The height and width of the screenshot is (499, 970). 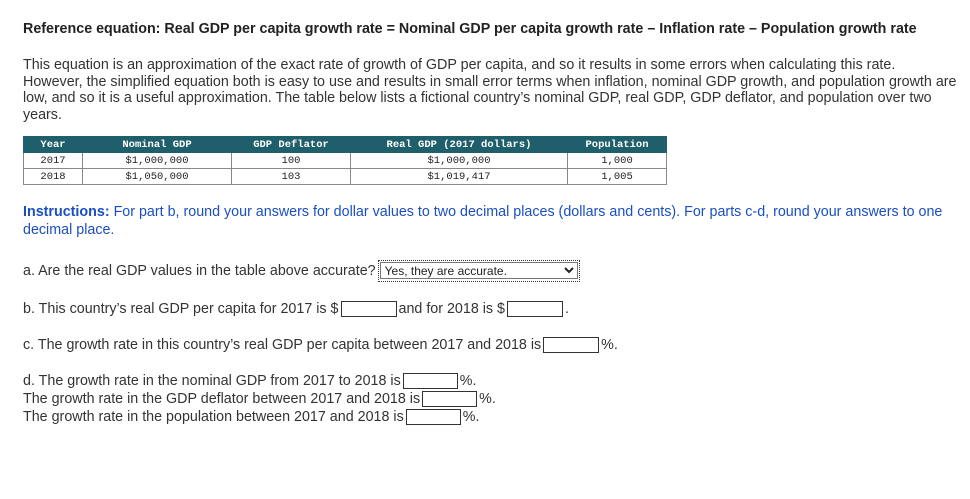 What do you see at coordinates (53, 176) in the screenshot?
I see `cell-year: 2018` at bounding box center [53, 176].